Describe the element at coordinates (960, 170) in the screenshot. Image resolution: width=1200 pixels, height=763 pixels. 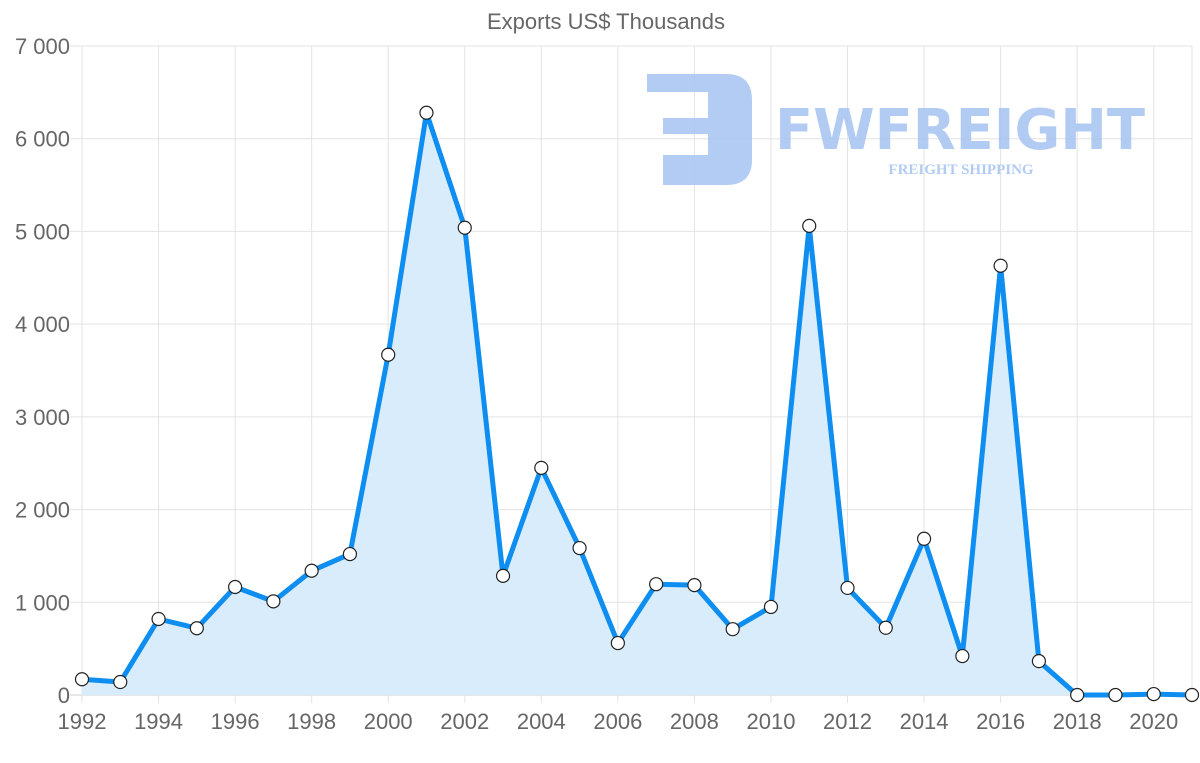
I see `watermark-tagline: FREIGHT SHIPPING` at that location.